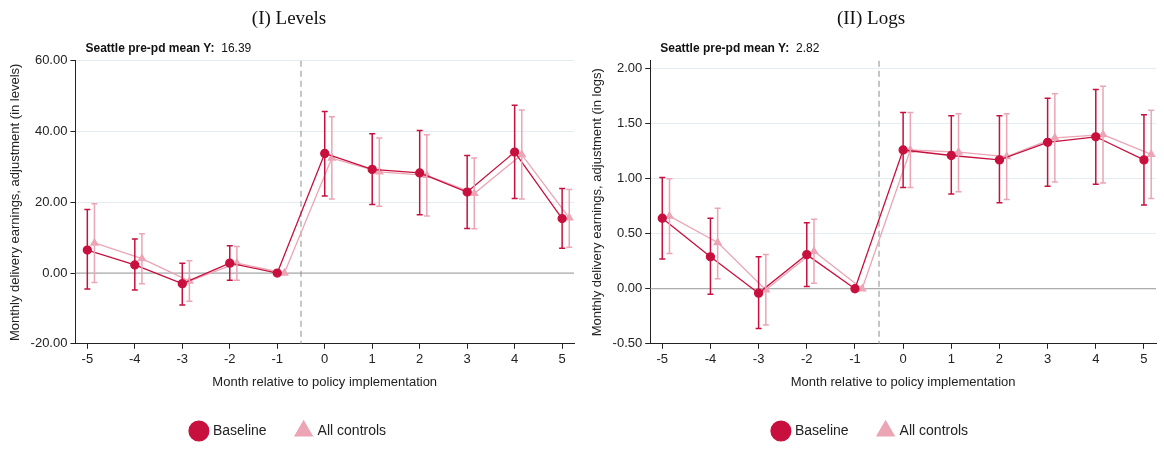  What do you see at coordinates (597, 202) in the screenshot?
I see `y-axis-title: Monthly delivery earnings, adjustment (in logs)` at bounding box center [597, 202].